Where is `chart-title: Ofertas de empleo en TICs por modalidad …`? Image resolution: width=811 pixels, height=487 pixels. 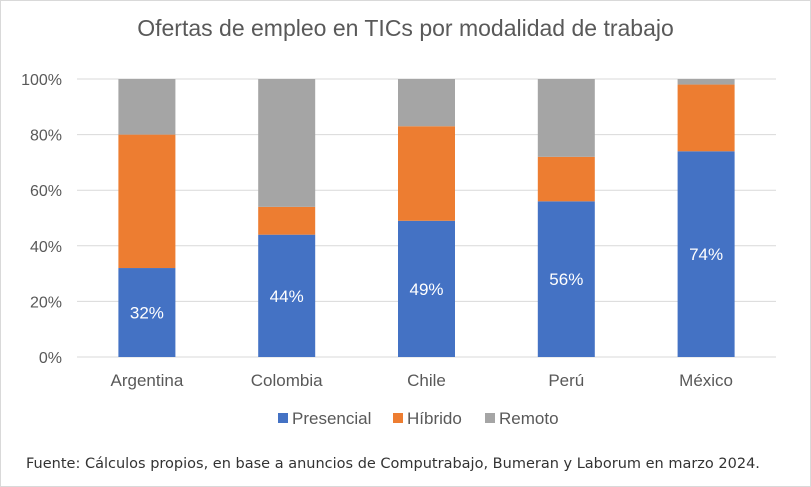
chart-title: Ofertas de empleo en TICs por modalidad … is located at coordinates (405, 28).